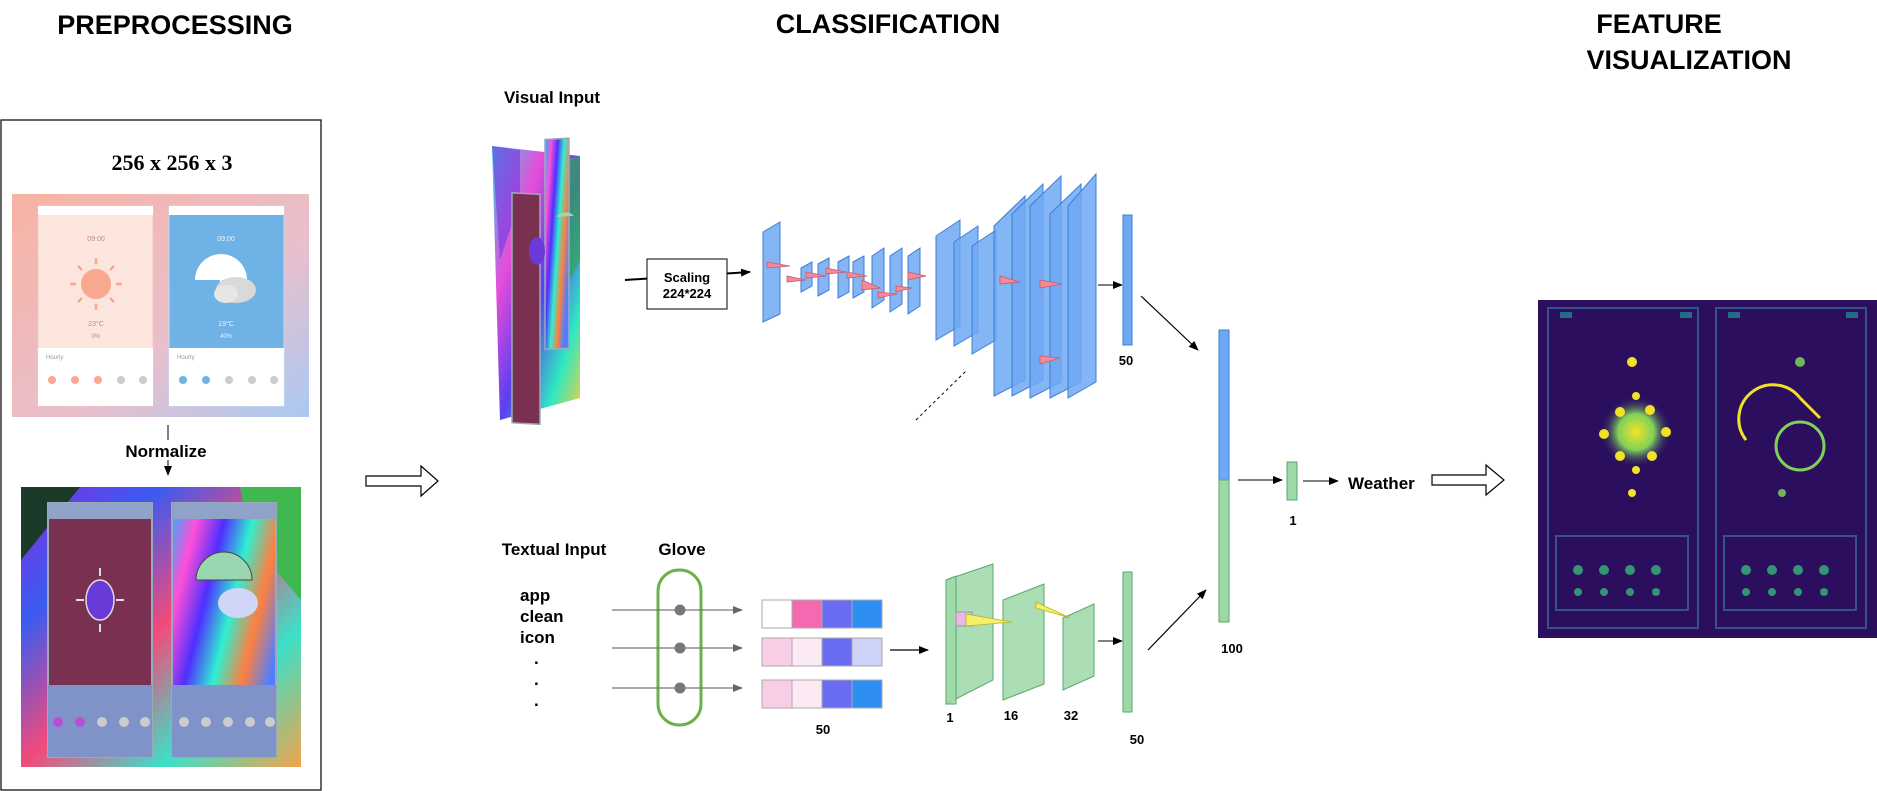 This screenshot has width=1877, height=791. I want to click on output-label: Weather, so click(1381, 483).